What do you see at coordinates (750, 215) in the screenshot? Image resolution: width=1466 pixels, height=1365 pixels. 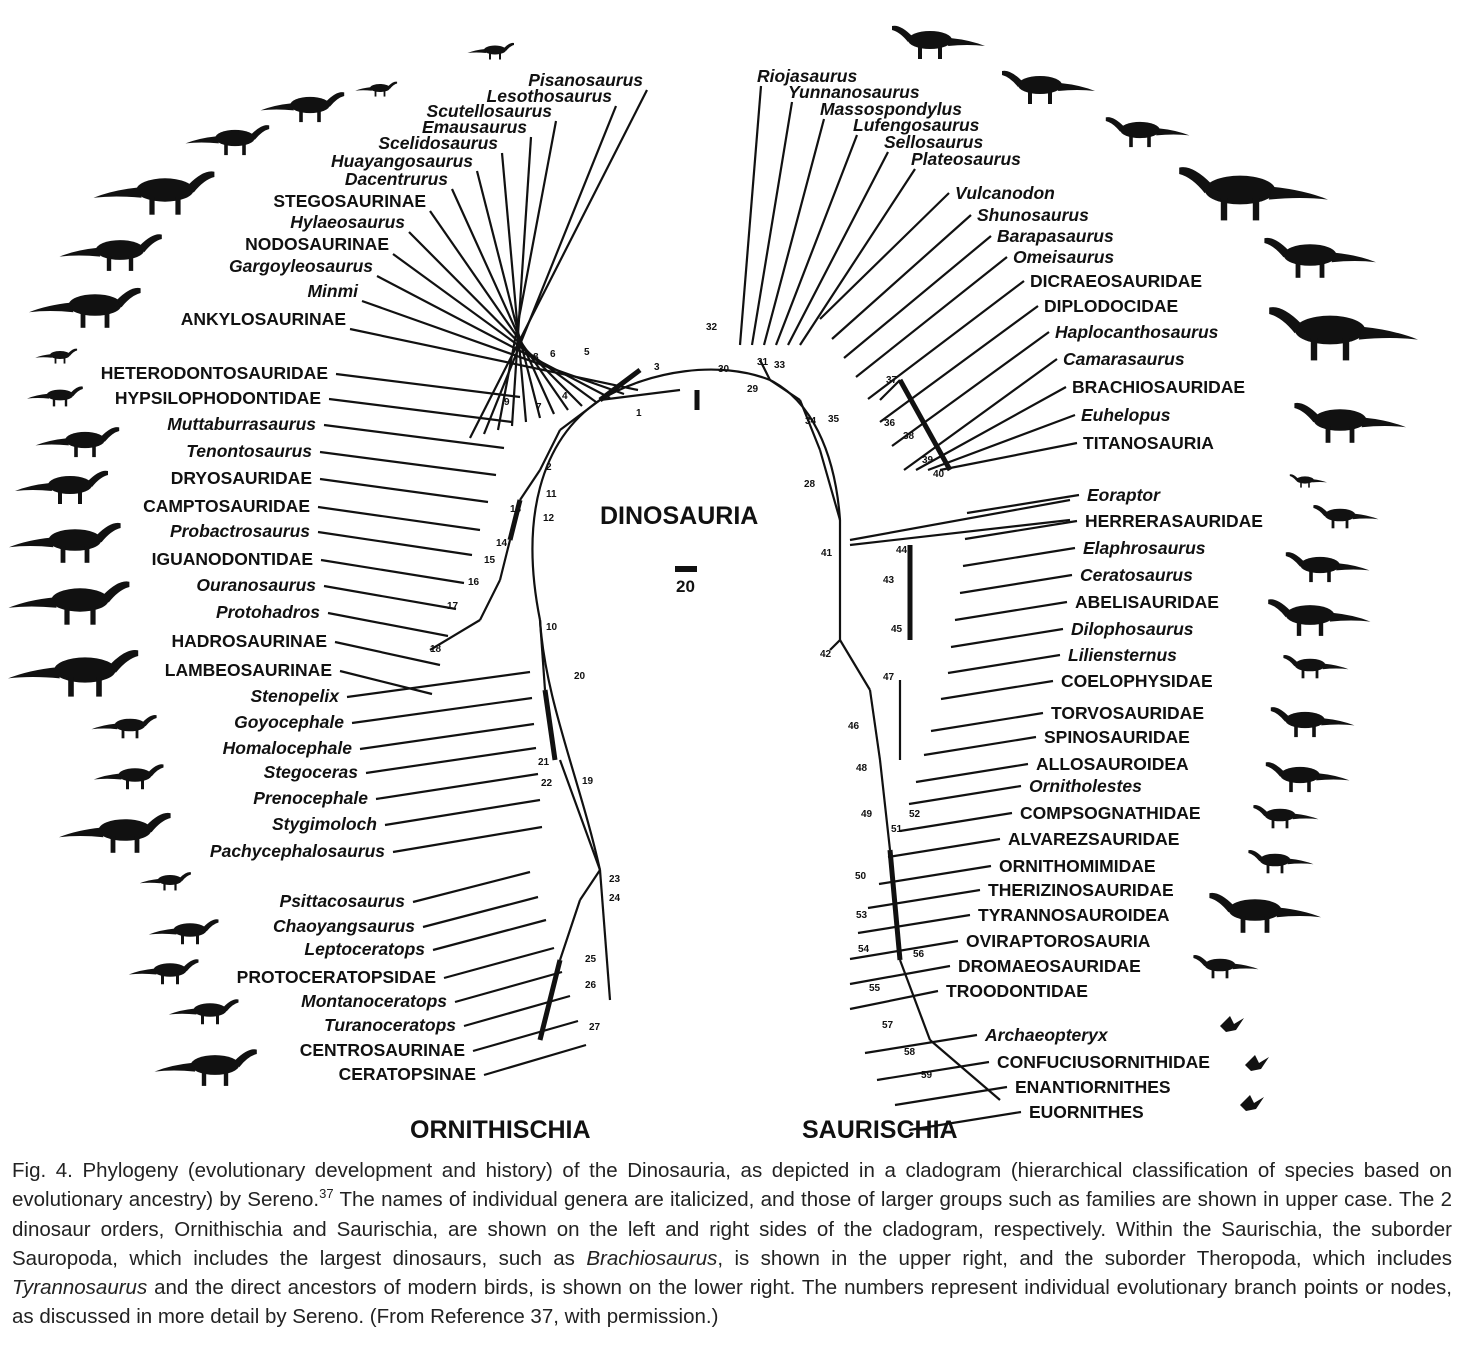 I see `branch-riojasaurus` at bounding box center [750, 215].